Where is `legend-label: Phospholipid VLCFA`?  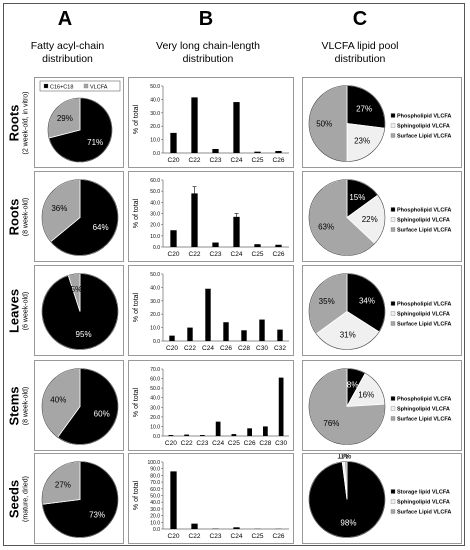
legend-label: Phospholipid VLCFA is located at coordinates (424, 117).